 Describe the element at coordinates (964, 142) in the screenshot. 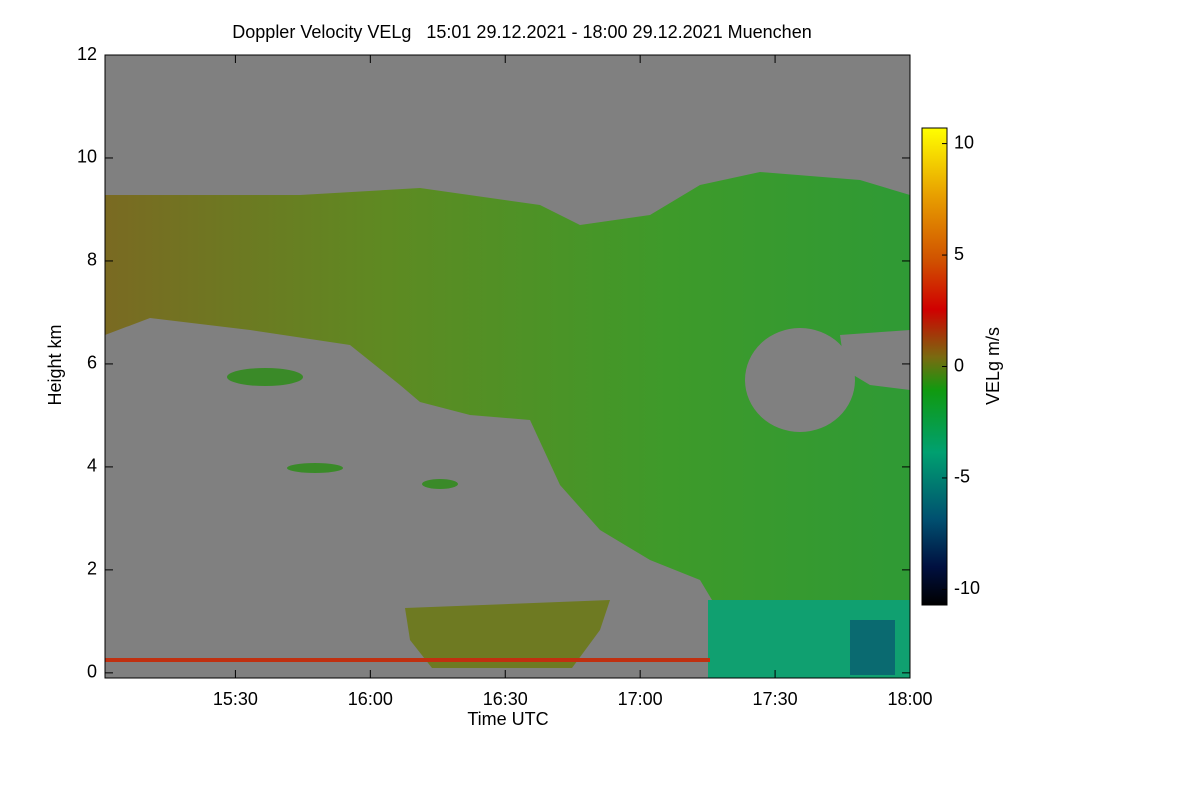

I see `colorbar-tick-label: 10` at that location.